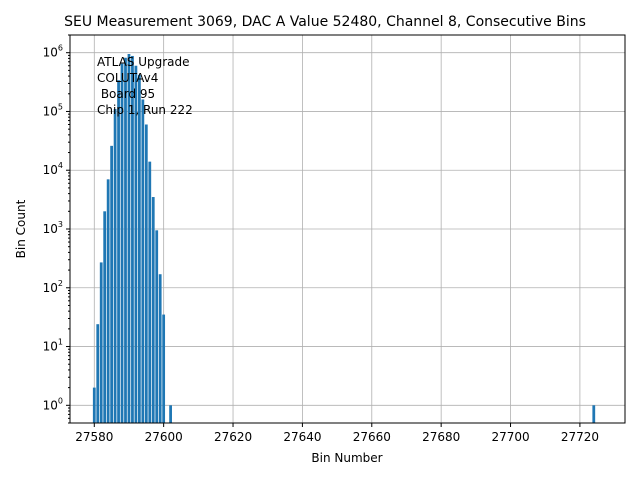 The height and width of the screenshot is (480, 640). I want to click on y-tick-label: 10⁰, so click(53, 404).